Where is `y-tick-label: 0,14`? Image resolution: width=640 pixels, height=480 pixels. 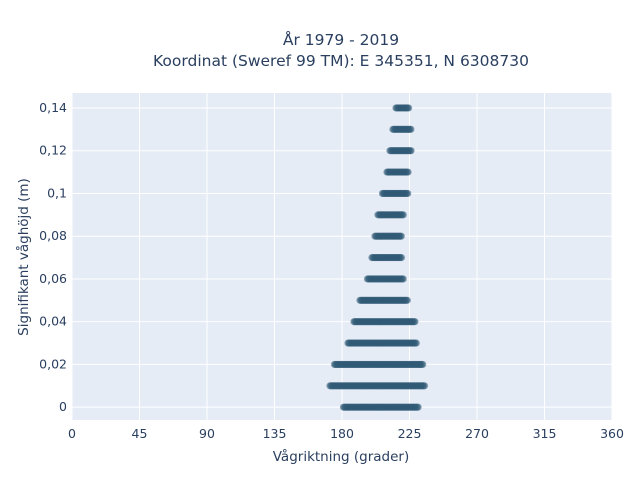 y-tick-label: 0,14 is located at coordinates (53, 107).